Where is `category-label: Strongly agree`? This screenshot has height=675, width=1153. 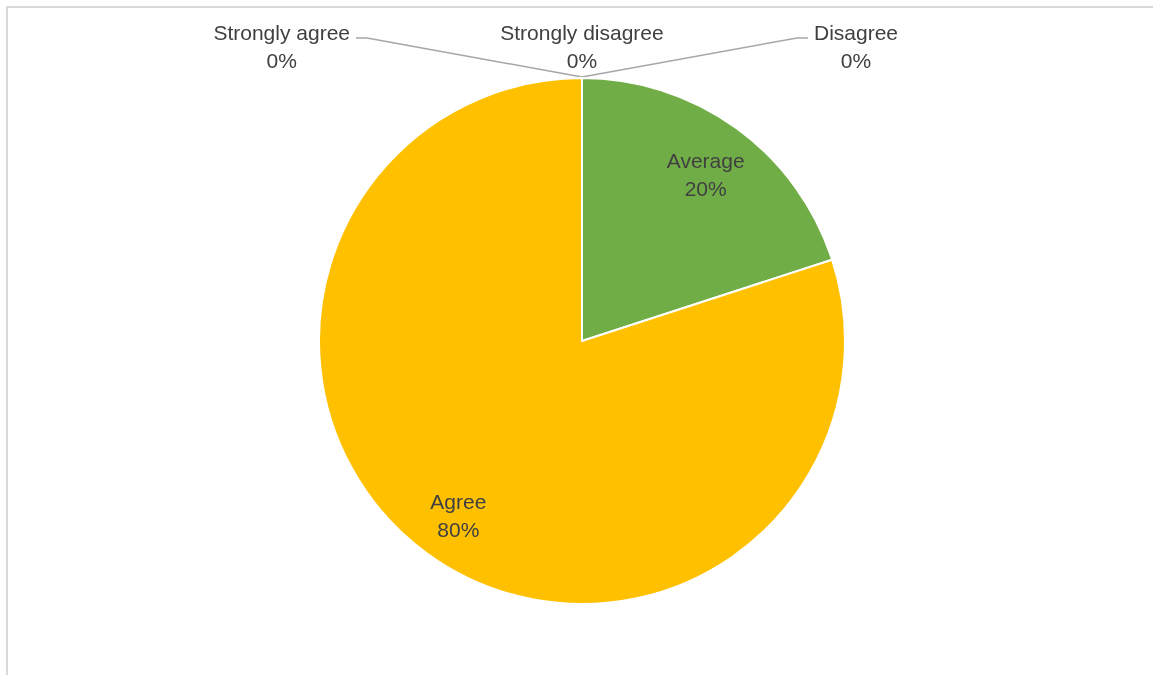
category-label: Strongly agree is located at coordinates (282, 32).